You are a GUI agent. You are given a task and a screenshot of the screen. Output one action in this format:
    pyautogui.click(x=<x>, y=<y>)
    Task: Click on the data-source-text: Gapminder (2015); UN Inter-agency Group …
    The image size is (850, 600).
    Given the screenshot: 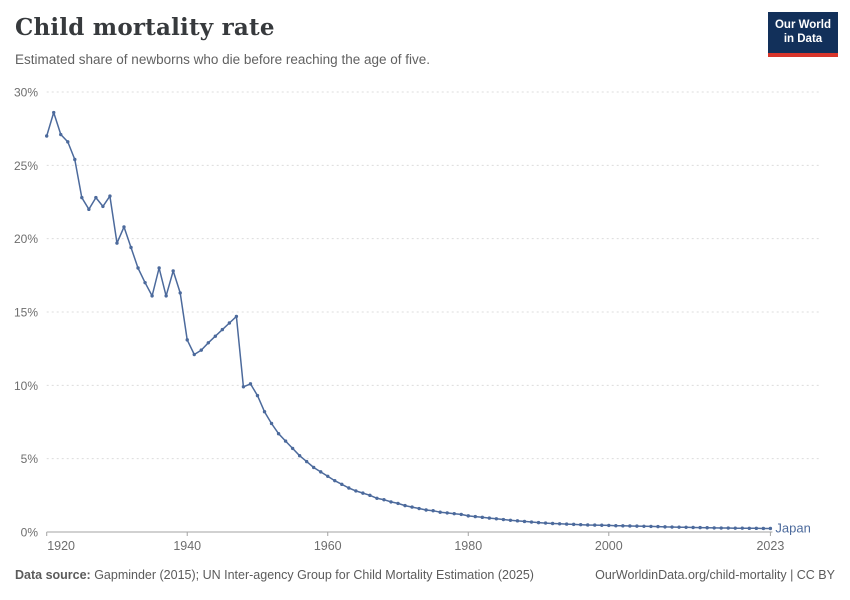 What is the action you would take?
    pyautogui.click(x=312, y=575)
    